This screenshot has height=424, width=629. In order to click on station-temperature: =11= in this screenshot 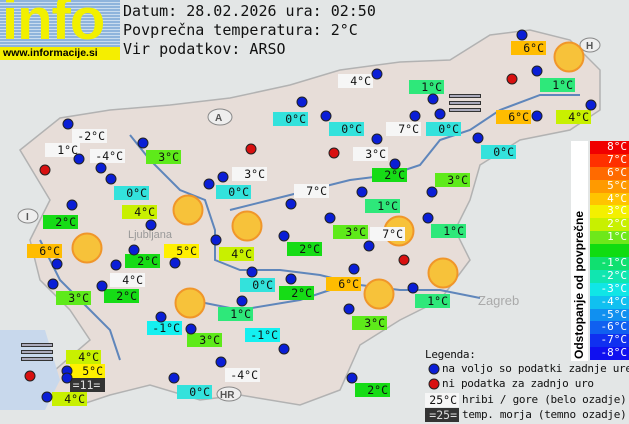, I will do `click(87, 385)`.